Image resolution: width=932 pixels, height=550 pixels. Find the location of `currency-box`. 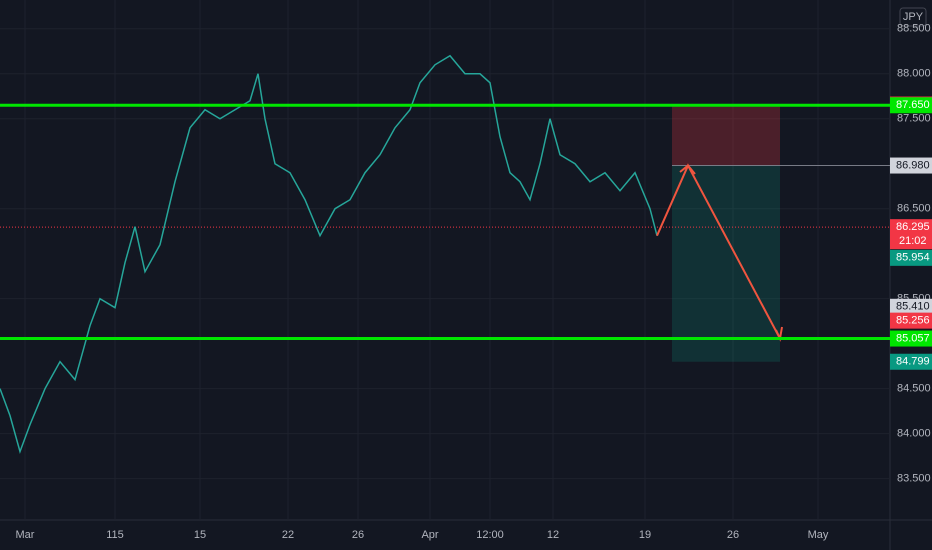

currency-box is located at coordinates (913, 17).